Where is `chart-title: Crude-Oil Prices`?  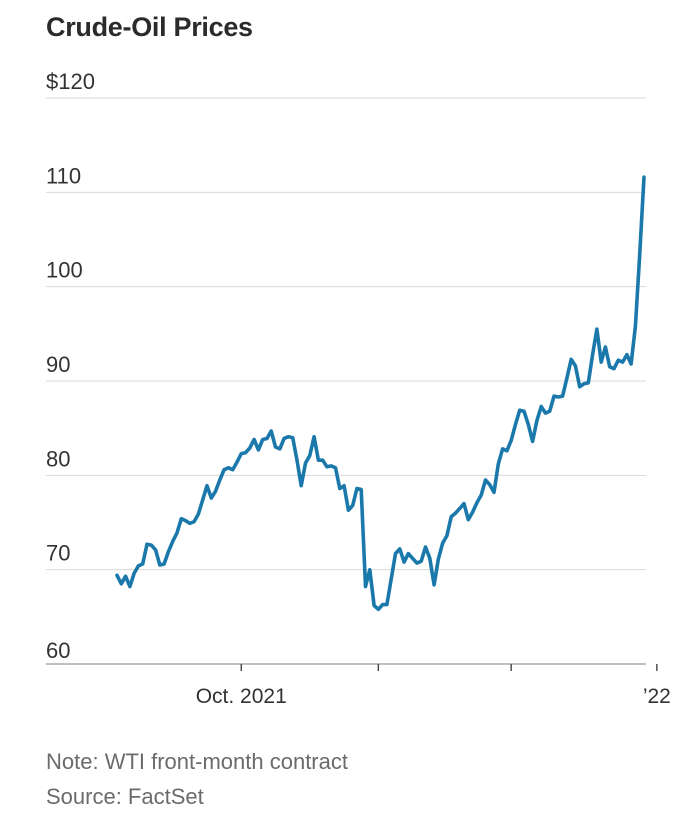
chart-title: Crude-Oil Prices is located at coordinates (149, 27).